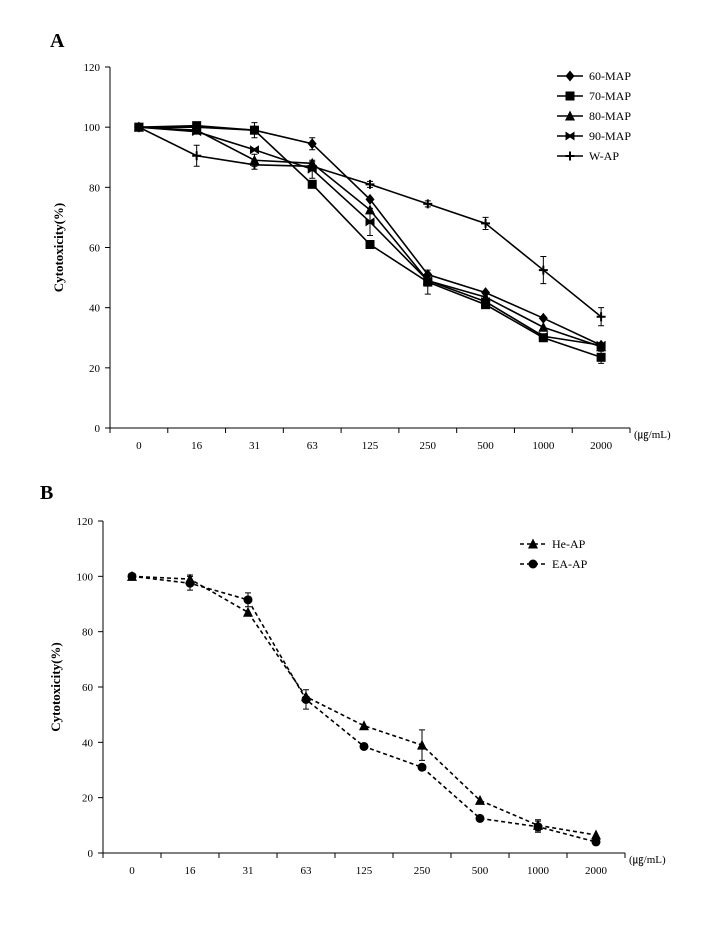 The image size is (718, 939). Describe the element at coordinates (569, 544) in the screenshot. I see `legend-label: He-AP` at that location.